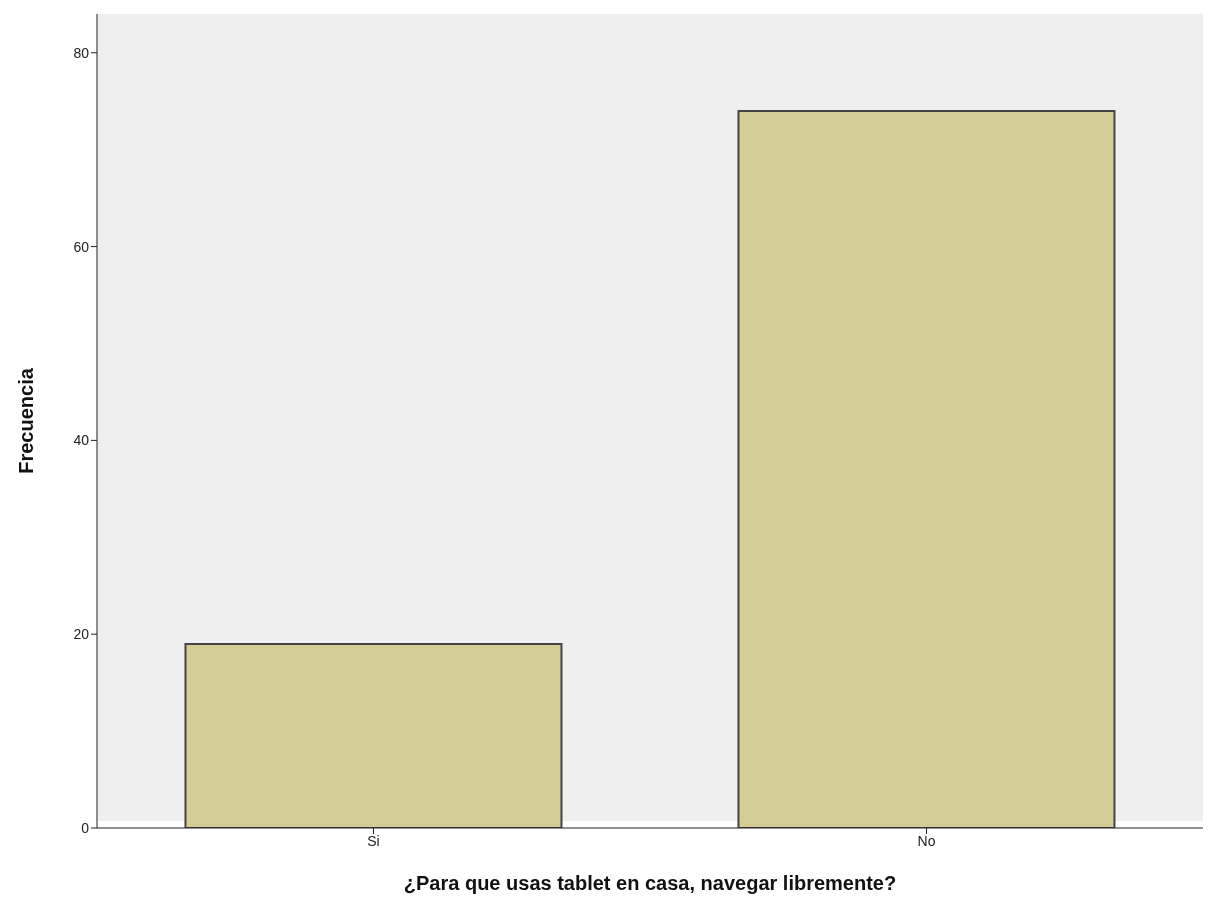  Describe the element at coordinates (81, 52) in the screenshot. I see `y-tick-label: 80` at that location.